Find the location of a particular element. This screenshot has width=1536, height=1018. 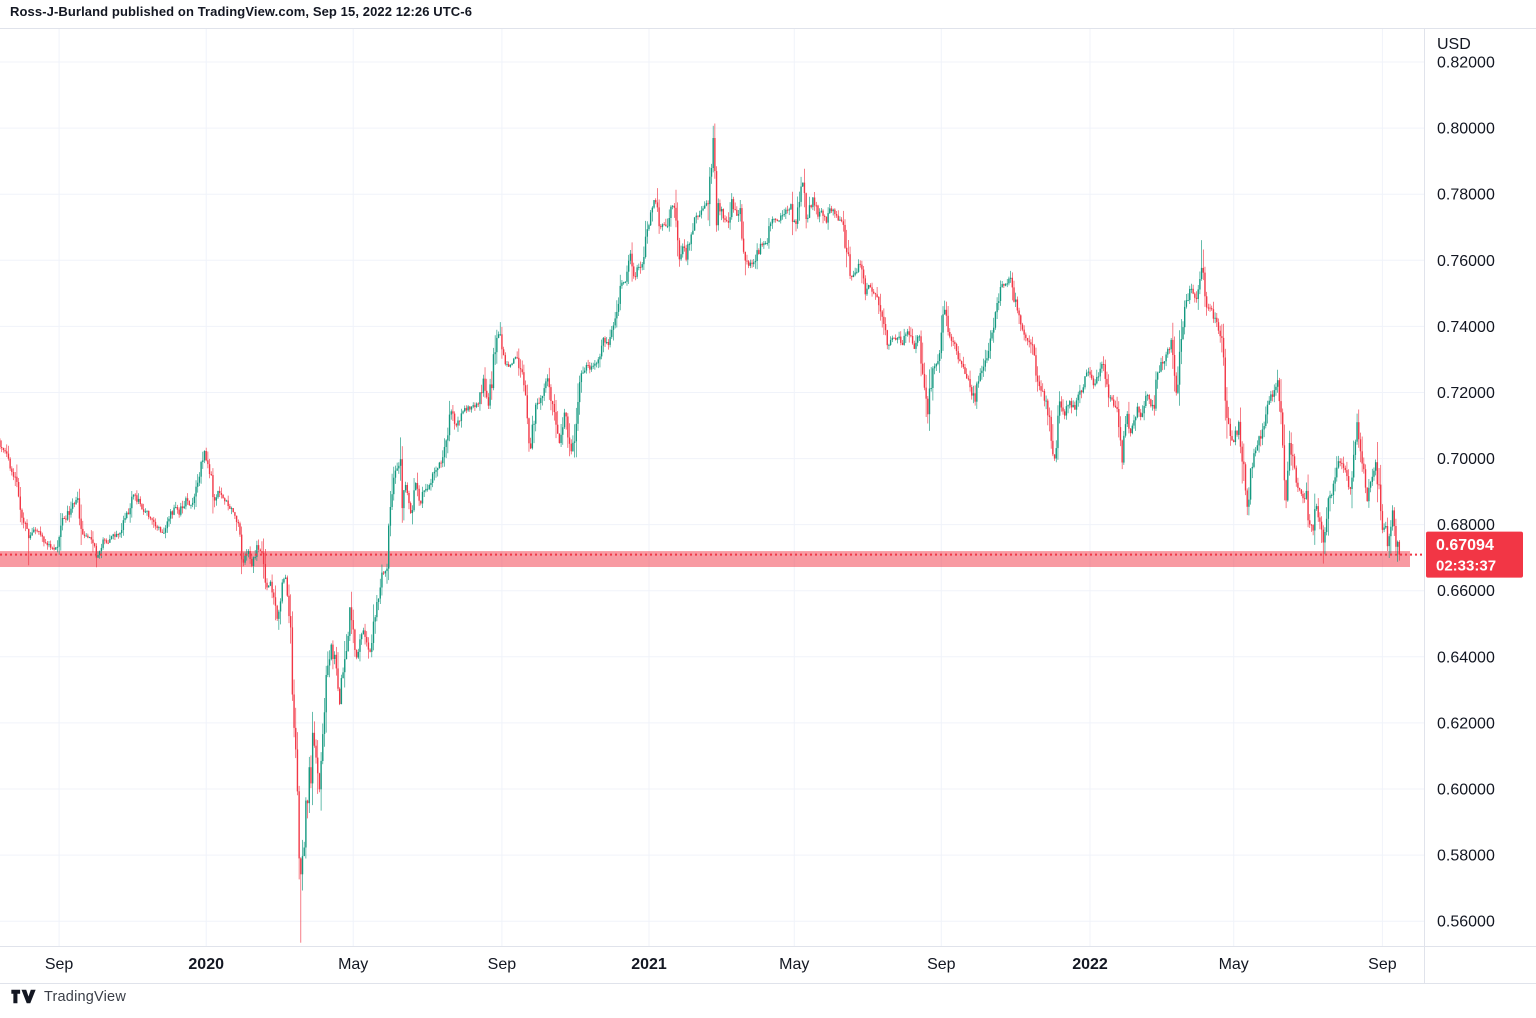

price-axis-label: 0.60000 is located at coordinates (1466, 790).